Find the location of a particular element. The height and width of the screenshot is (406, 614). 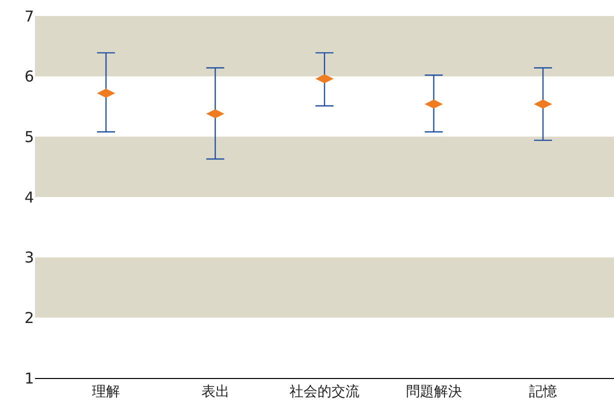

y-tick-label: 6 is located at coordinates (29, 77).